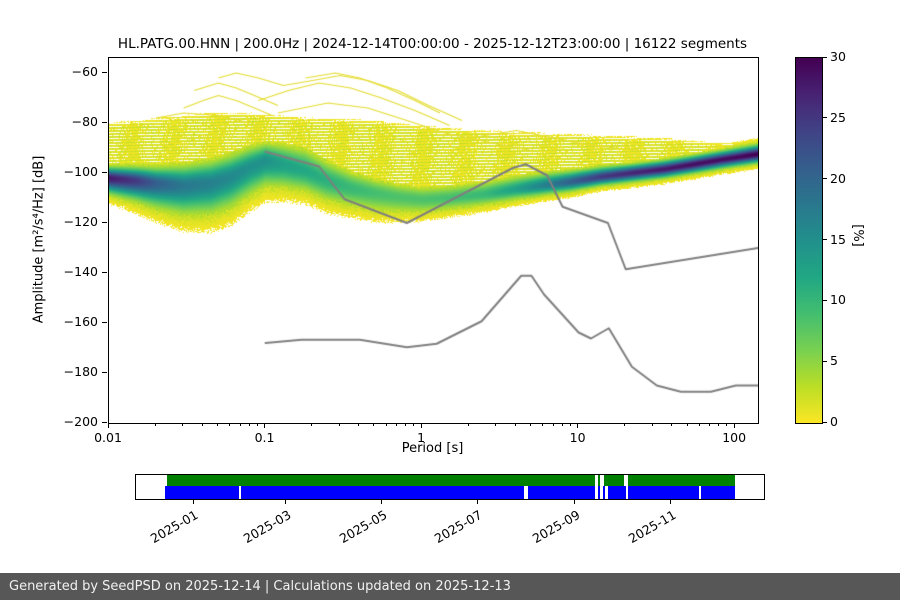  Describe the element at coordinates (80, 171) in the screenshot. I see `y-tick-label: −100` at that location.